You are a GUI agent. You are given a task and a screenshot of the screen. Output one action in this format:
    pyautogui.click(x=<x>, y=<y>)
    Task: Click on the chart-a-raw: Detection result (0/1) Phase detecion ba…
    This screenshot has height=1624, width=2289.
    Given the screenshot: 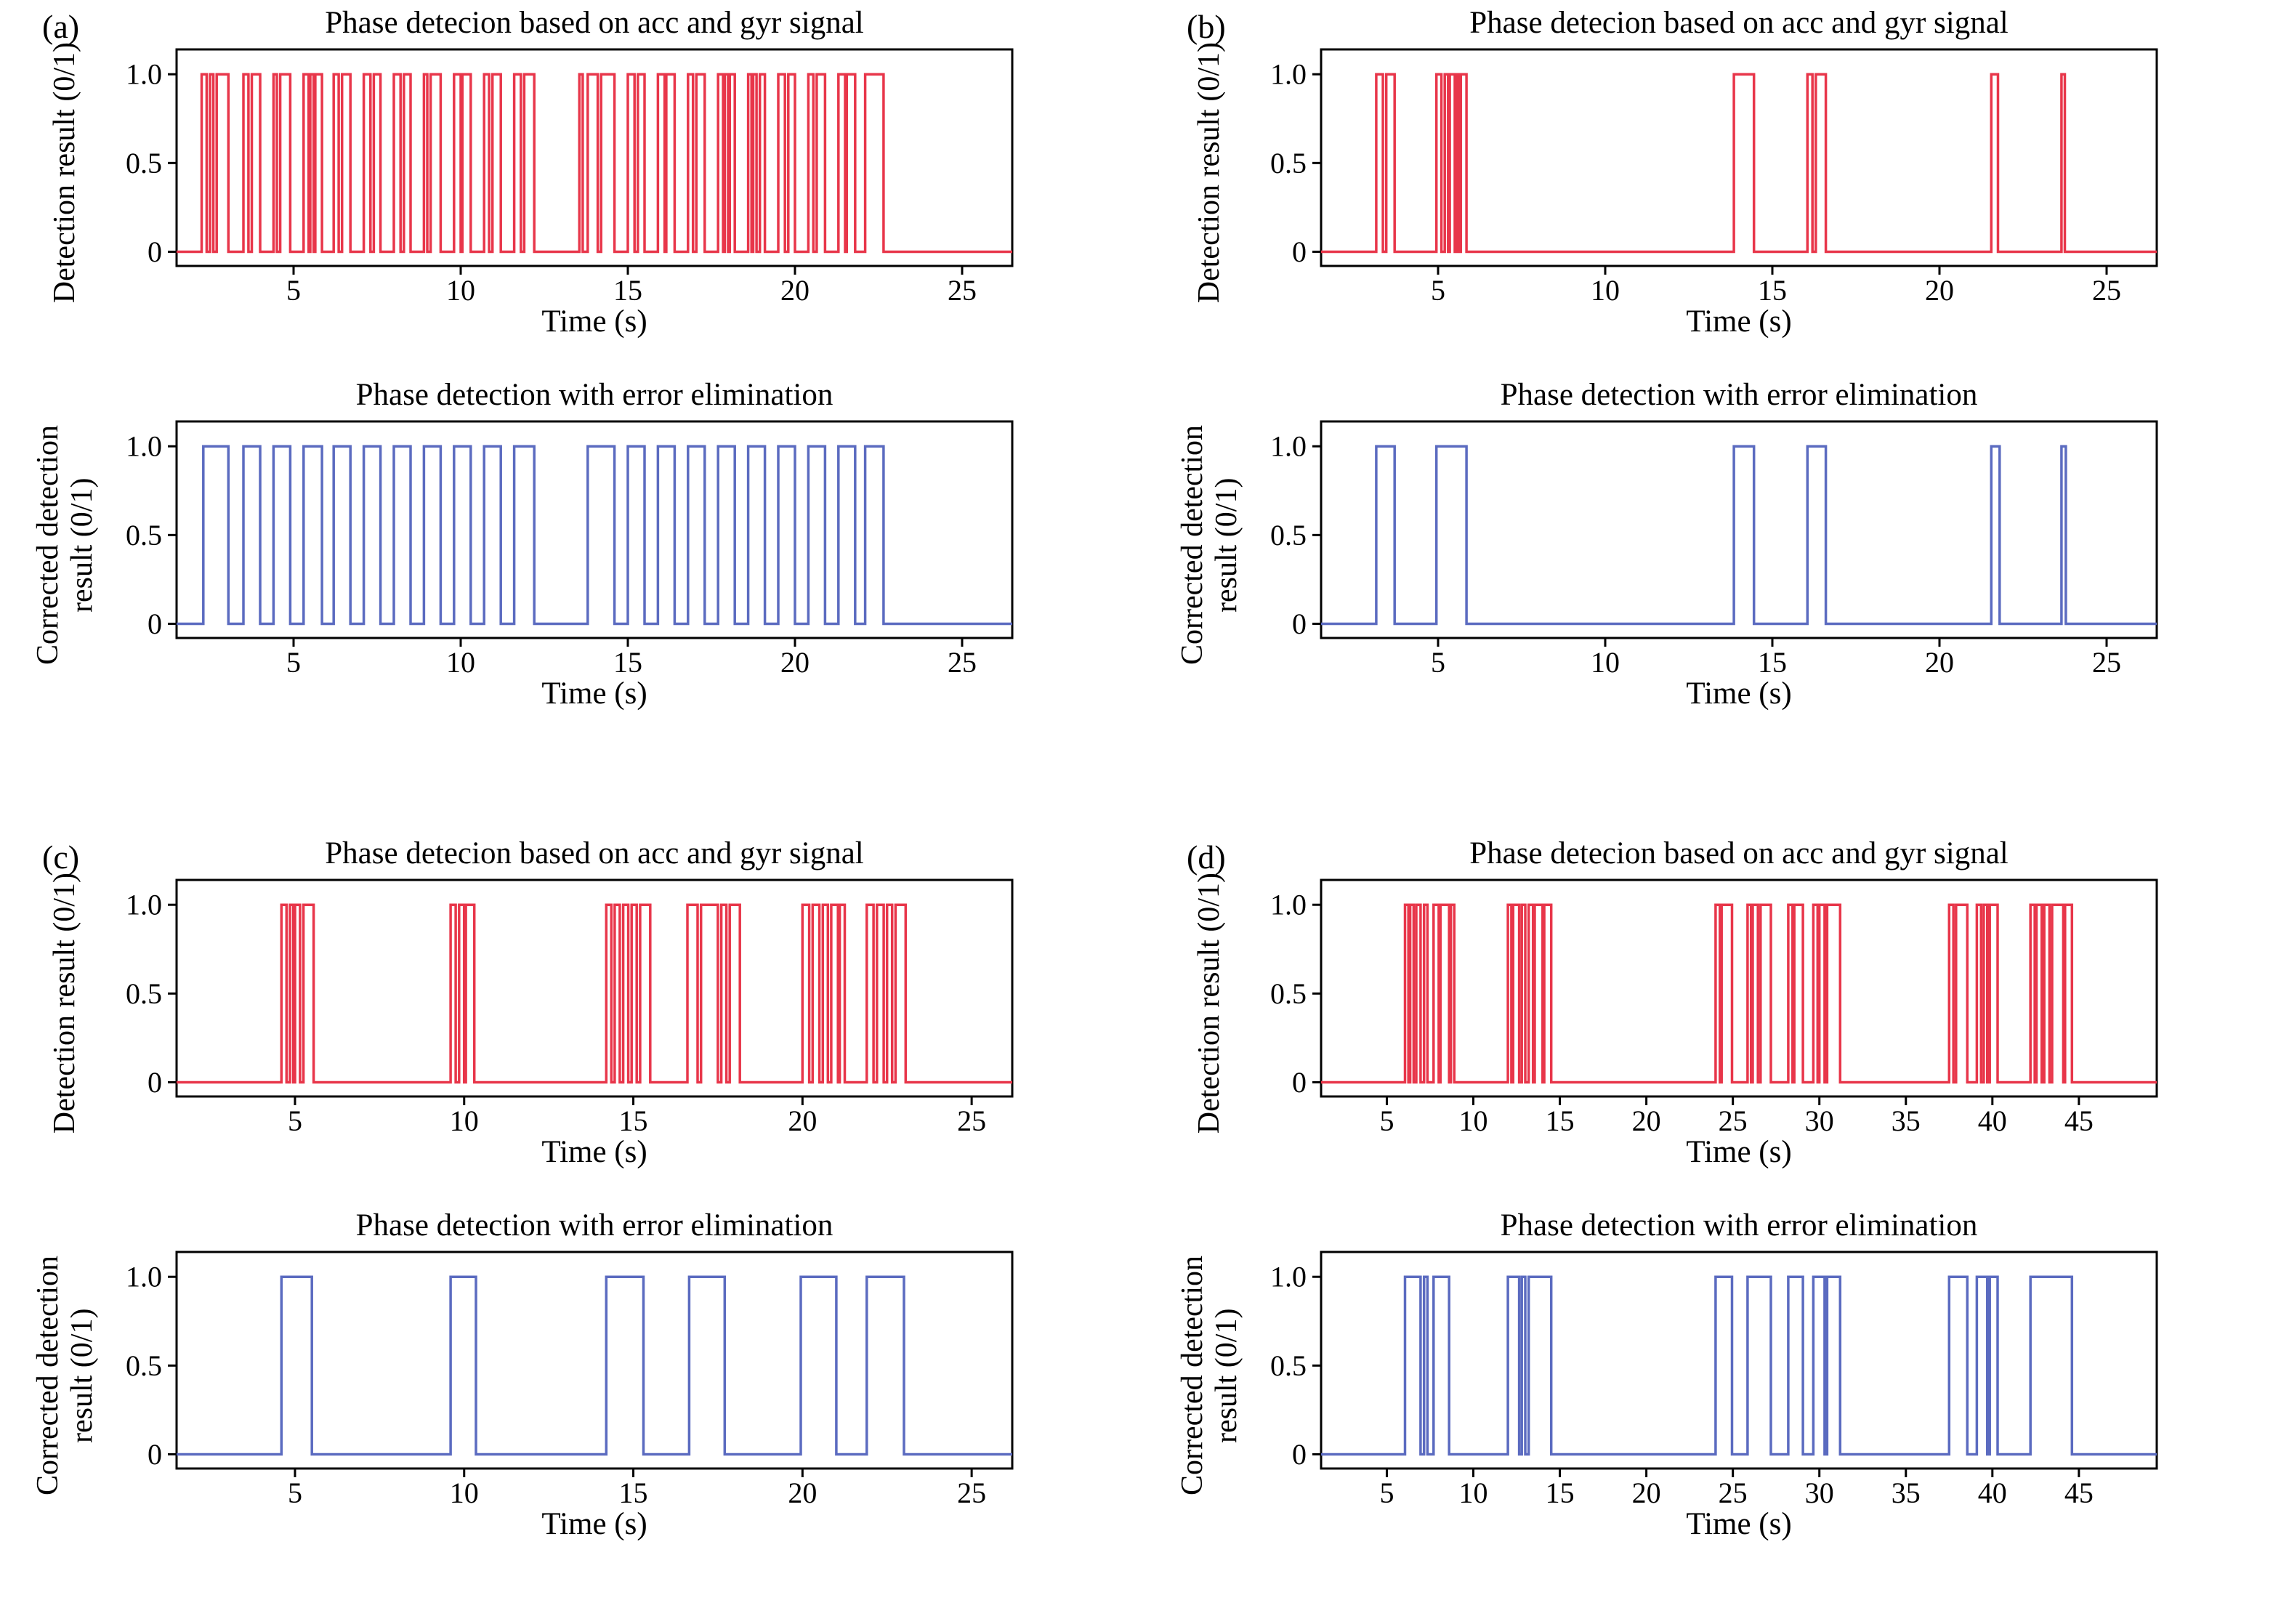 What is the action you would take?
    pyautogui.click(x=587, y=173)
    